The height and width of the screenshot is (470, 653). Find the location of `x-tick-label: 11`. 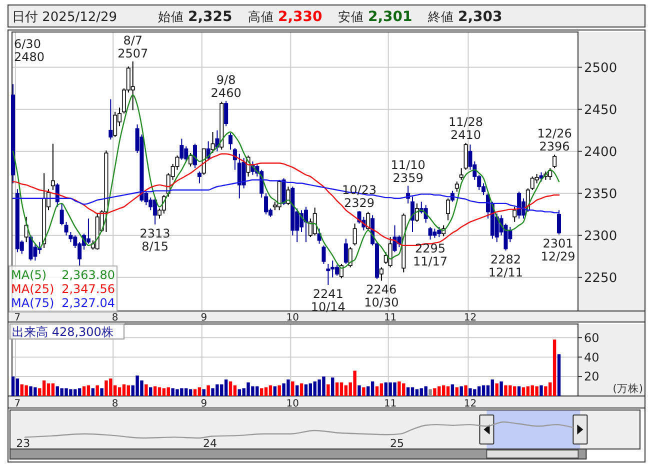

x-tick-label: 11 is located at coordinates (390, 318).